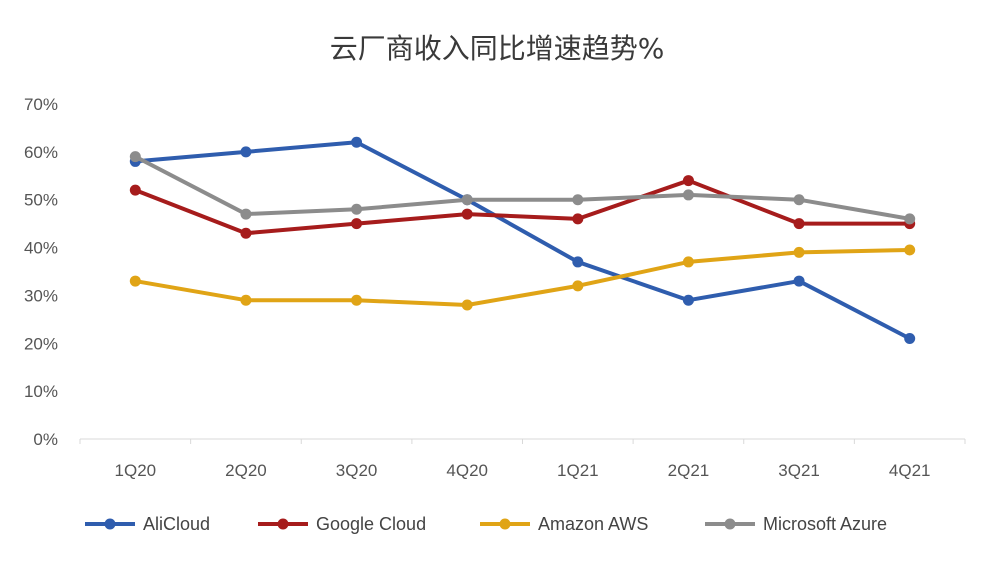  What do you see at coordinates (41, 391) in the screenshot?
I see `y-tick-label: 10%` at bounding box center [41, 391].